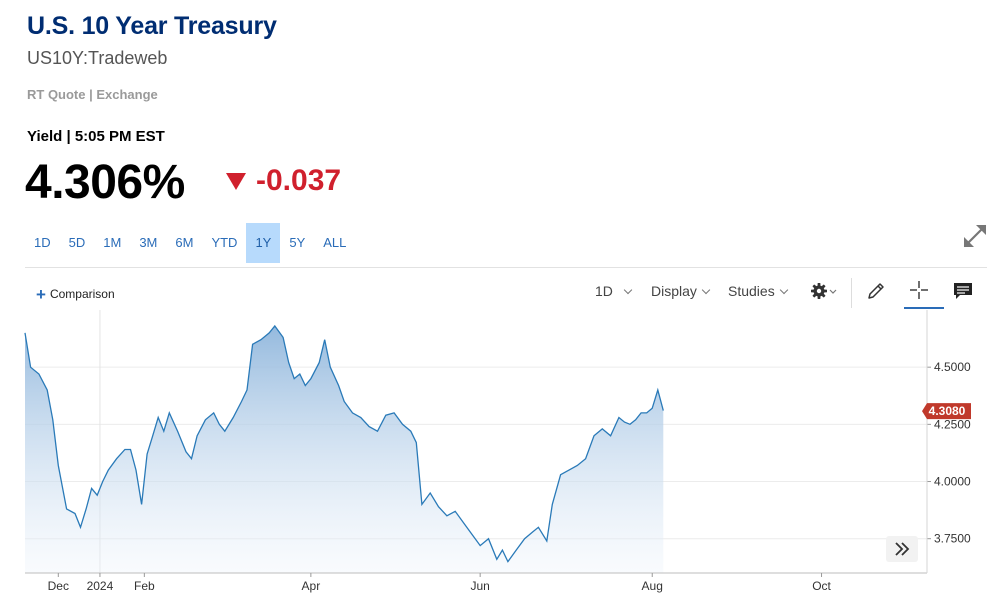 This screenshot has width=1005, height=599. I want to click on range-button-3m: 3M, so click(148, 242).